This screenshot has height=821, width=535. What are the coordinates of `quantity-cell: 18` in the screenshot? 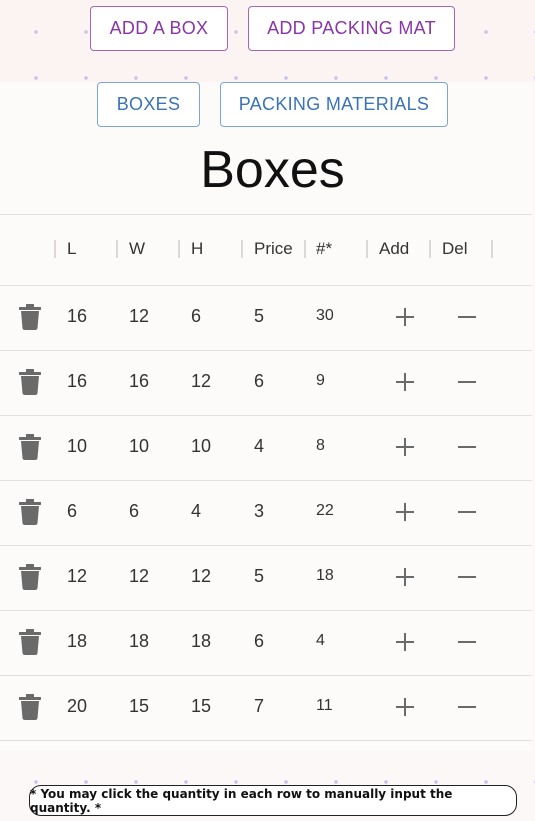 It's located at (325, 575).